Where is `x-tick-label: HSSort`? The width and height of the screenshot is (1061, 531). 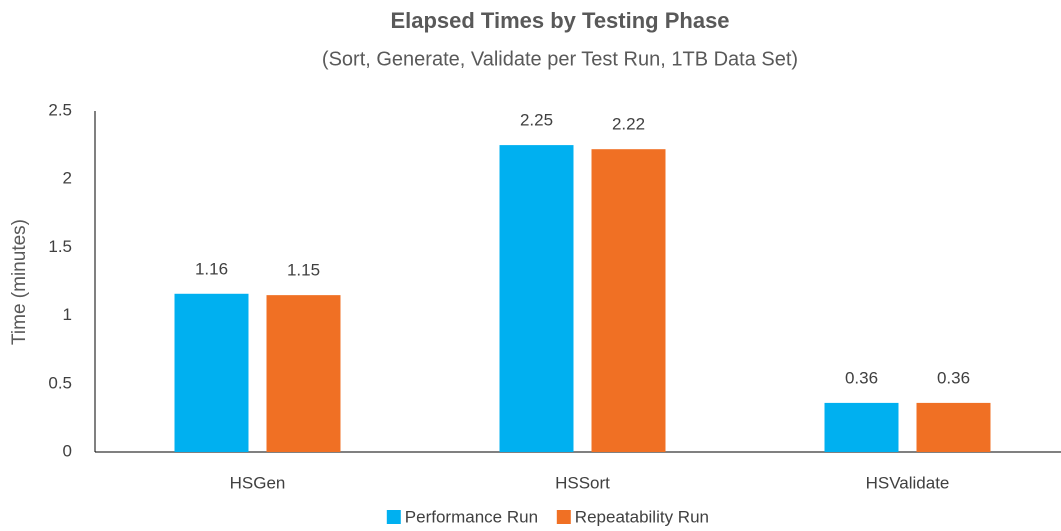
x-tick-label: HSSort is located at coordinates (582, 482).